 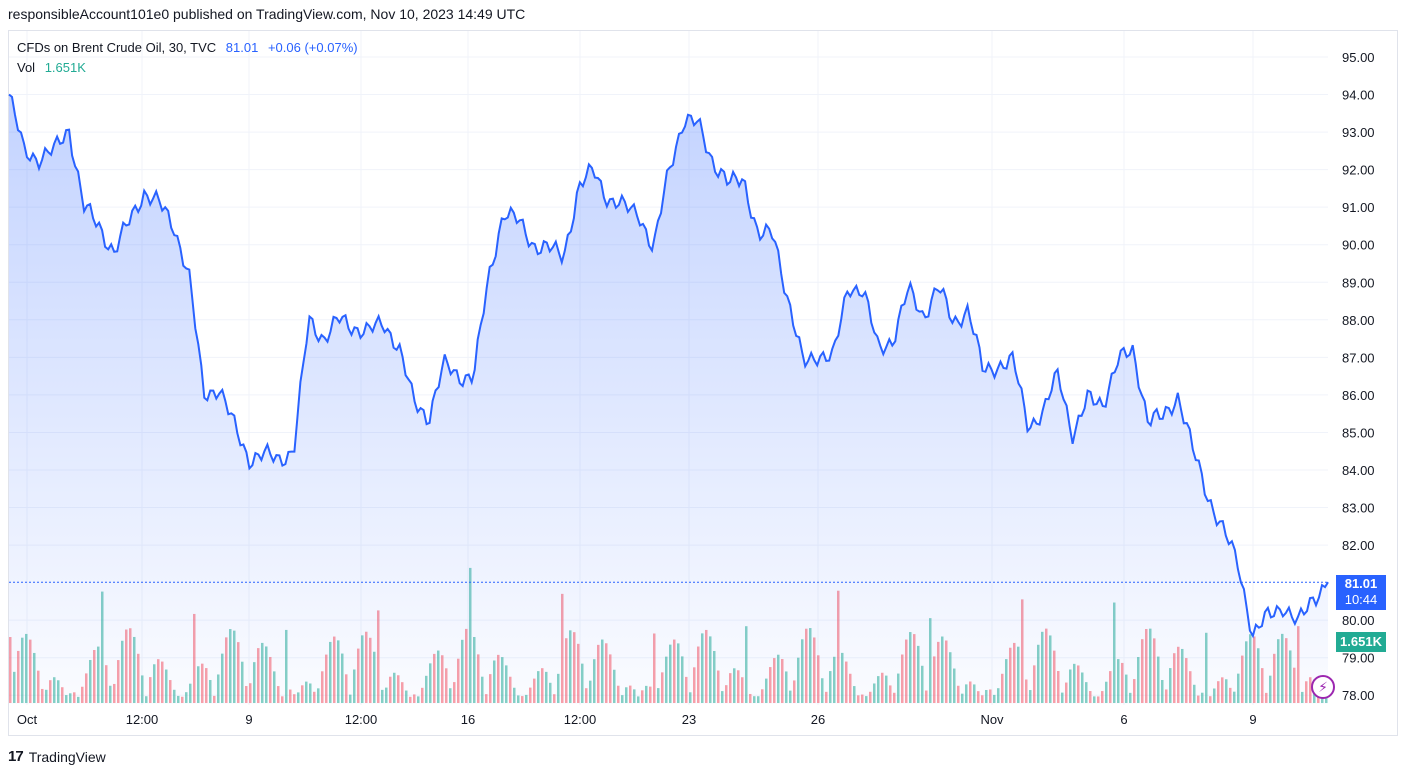 I want to click on brand-name: TradingView, so click(x=67, y=756).